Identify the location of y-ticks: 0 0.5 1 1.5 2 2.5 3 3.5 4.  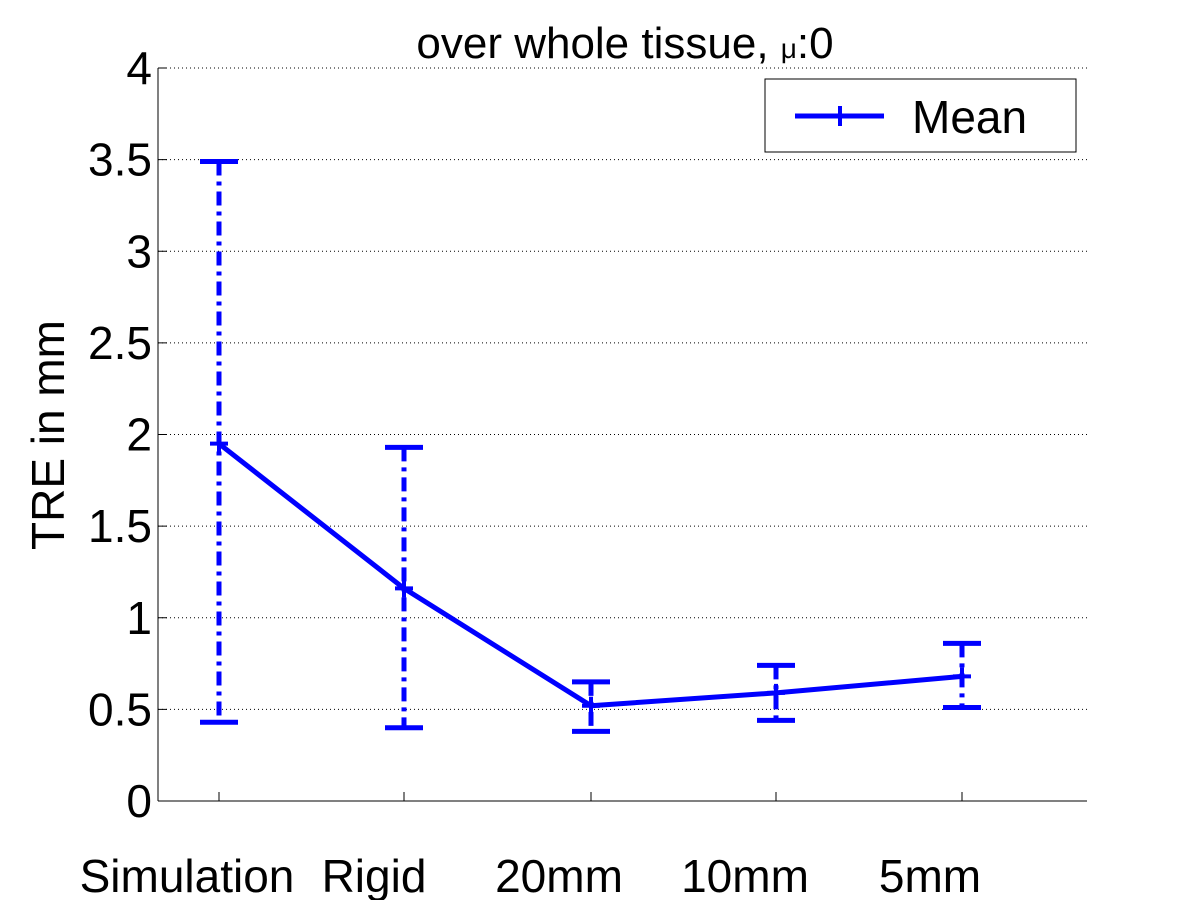
(127, 434).